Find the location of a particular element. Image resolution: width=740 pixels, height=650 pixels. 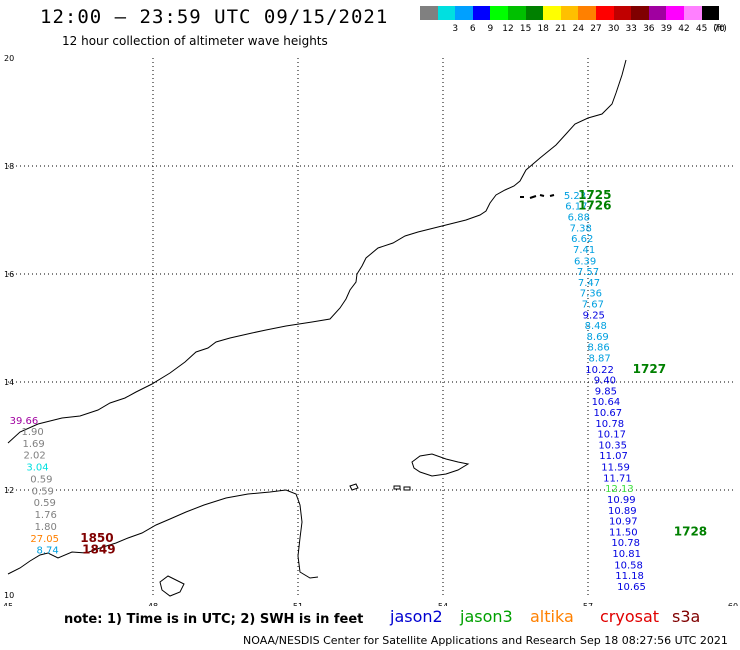

pass-time-label: 1726 is located at coordinates (594, 206).